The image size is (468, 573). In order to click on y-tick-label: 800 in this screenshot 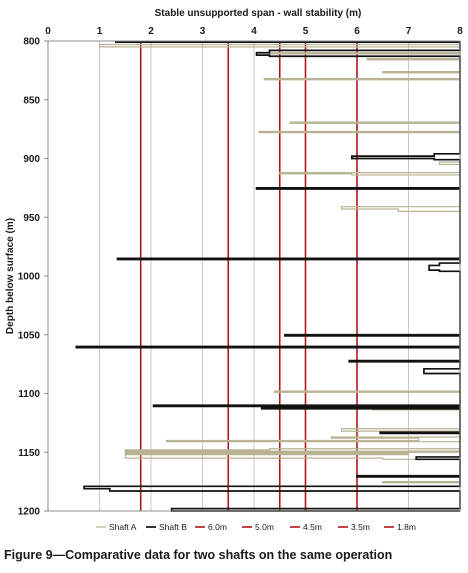, I will do `click(31, 42)`.